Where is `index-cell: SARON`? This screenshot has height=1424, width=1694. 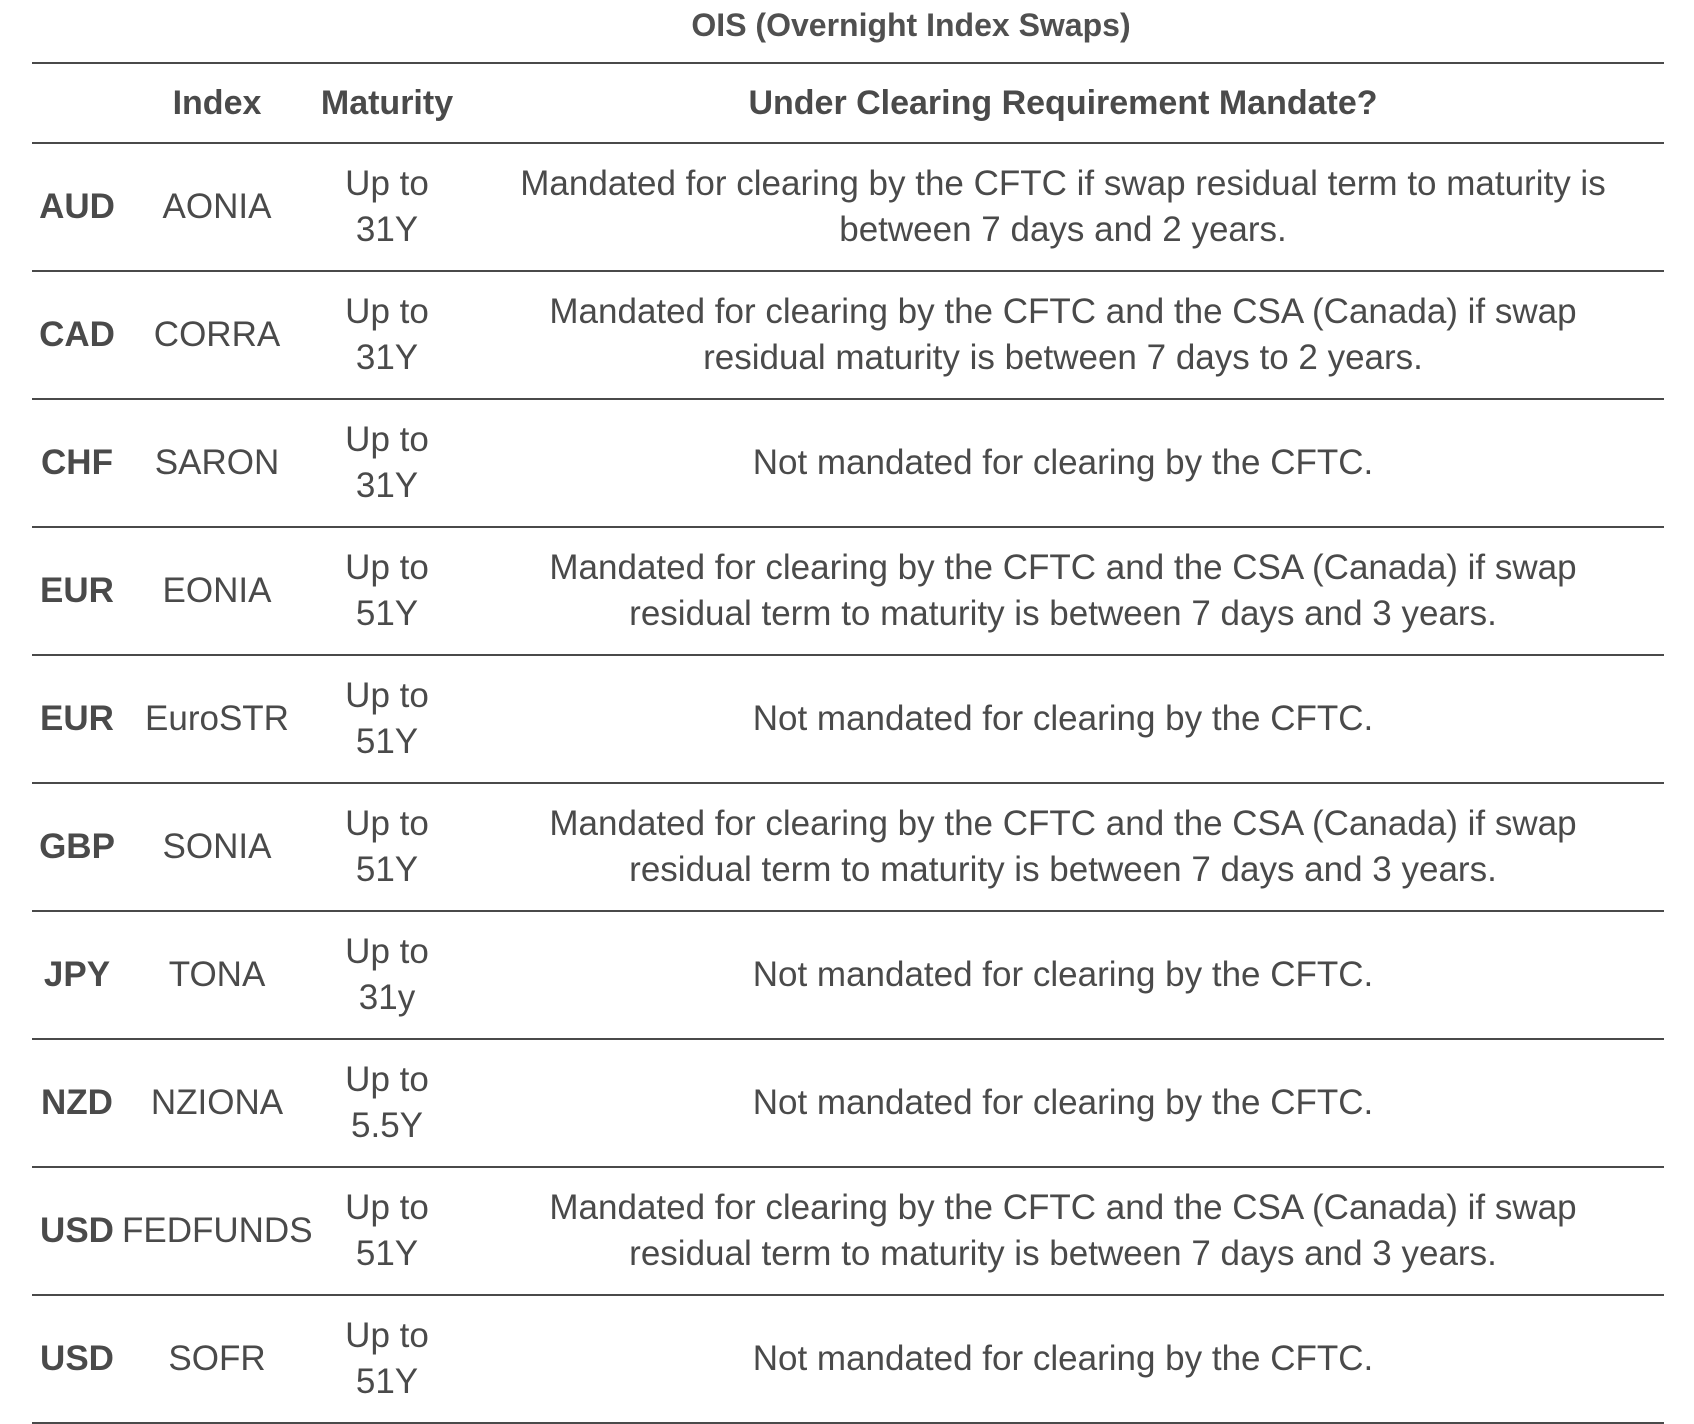
index-cell: SARON is located at coordinates (217, 462).